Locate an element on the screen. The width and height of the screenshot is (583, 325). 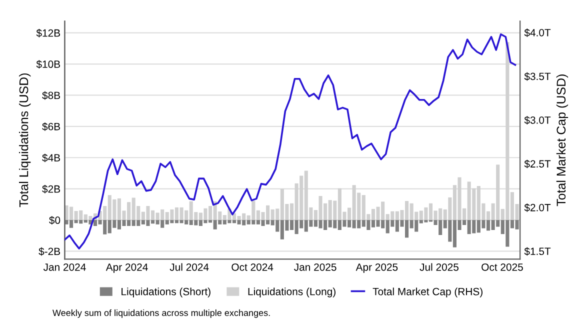
y2-tick-label: $4.0T is located at coordinates (537, 32).